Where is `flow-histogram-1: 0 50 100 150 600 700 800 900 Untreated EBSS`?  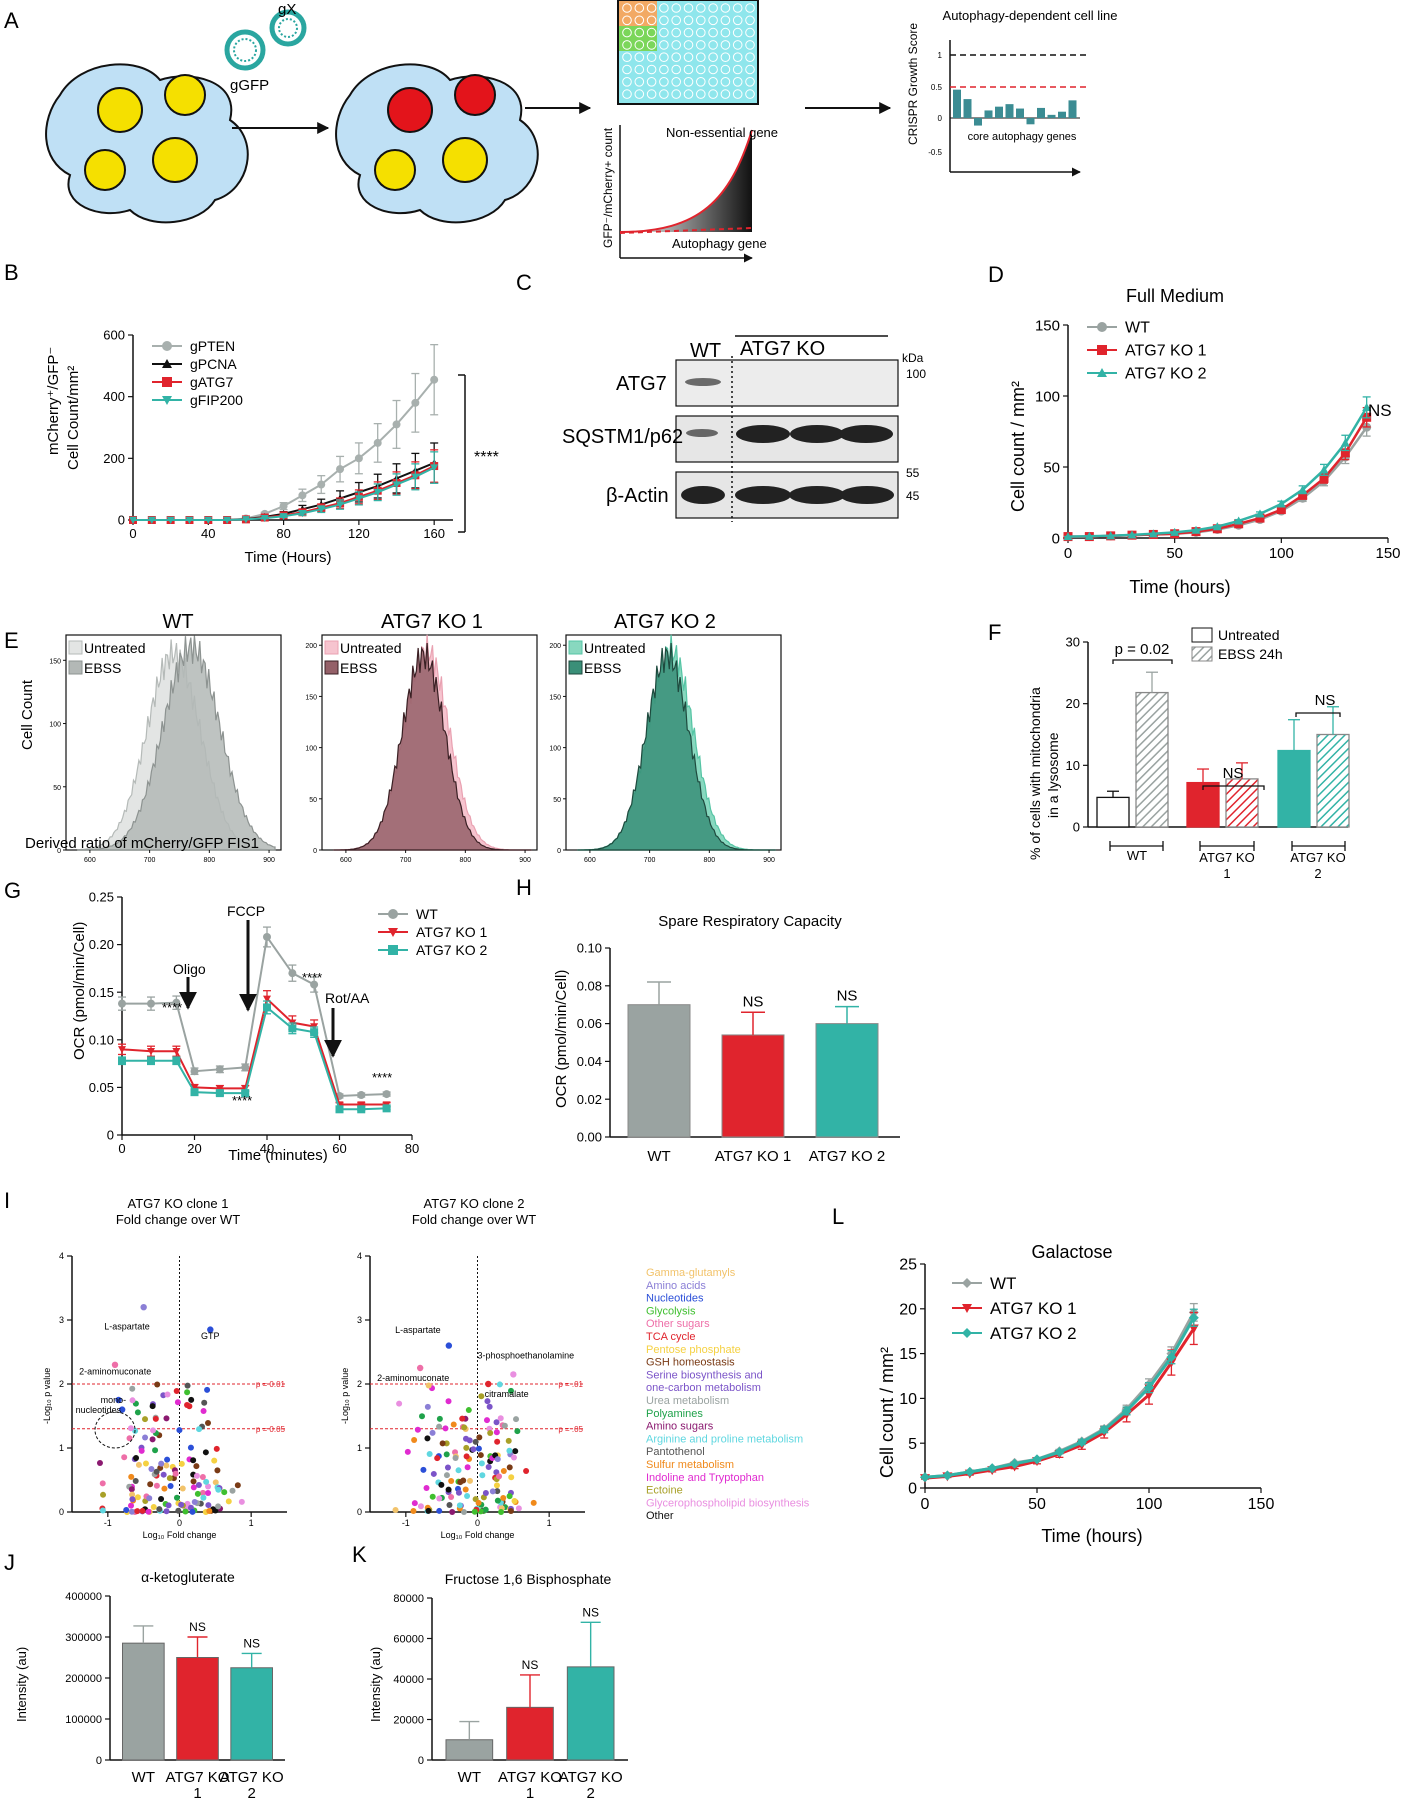
flow-histogram-1: 0 50 100 150 600 700 800 900 Untreated EBSS is located at coordinates (165, 749).